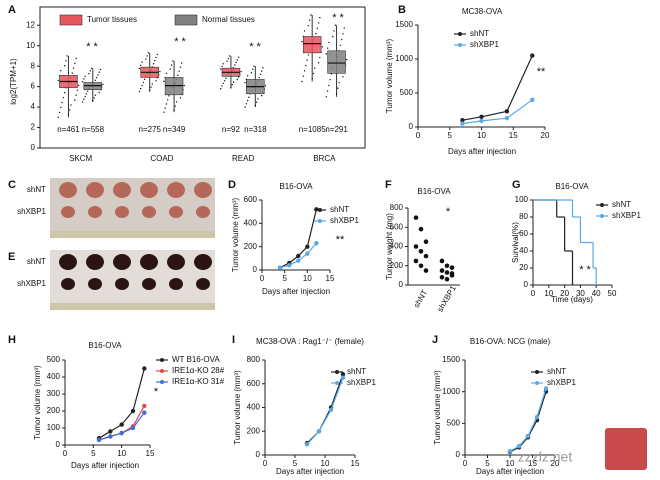 The image size is (660, 480). What do you see at coordinates (254, 407) in the screenshot?
I see `y-tick-label: 400` at bounding box center [254, 407].